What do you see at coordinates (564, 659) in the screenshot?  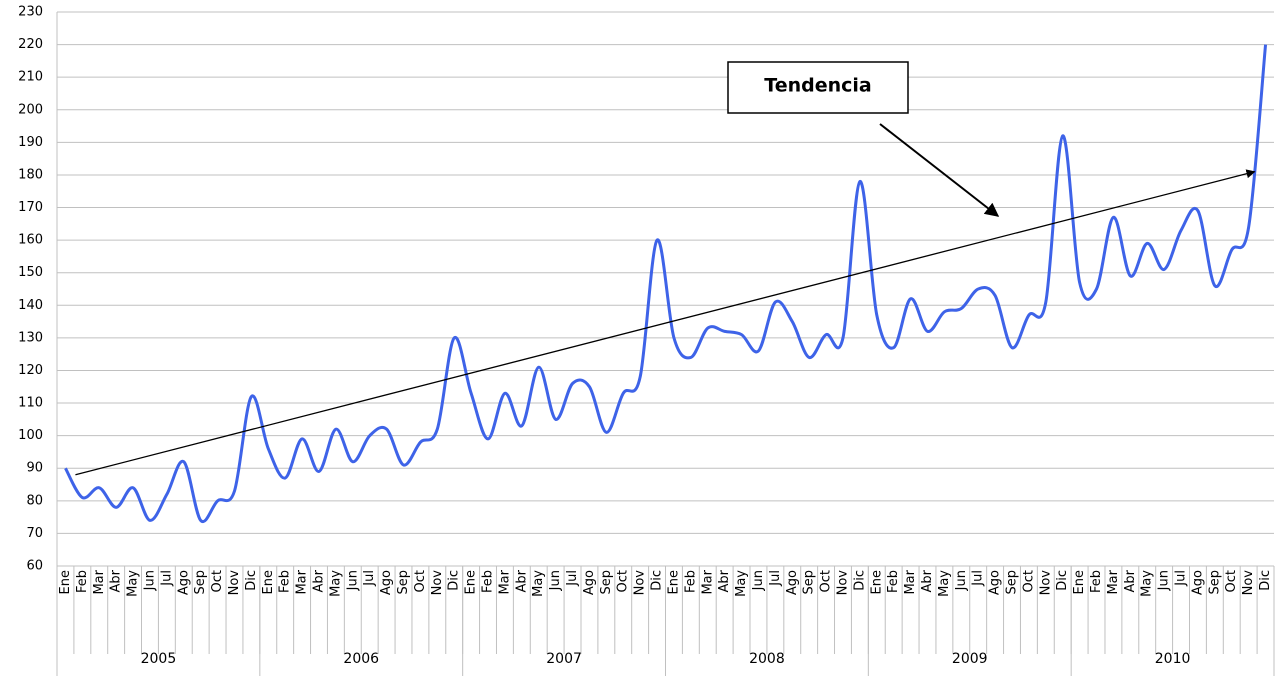 I see `year-label: 2007` at bounding box center [564, 659].